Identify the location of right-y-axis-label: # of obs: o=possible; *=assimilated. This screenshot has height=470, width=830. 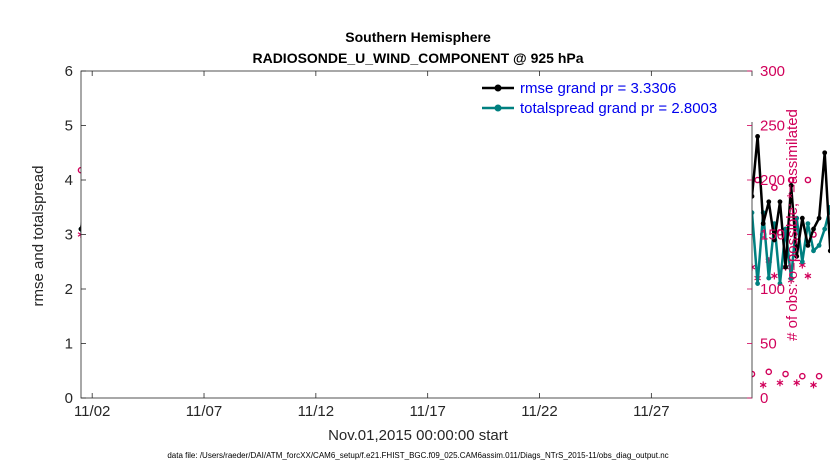
(792, 225).